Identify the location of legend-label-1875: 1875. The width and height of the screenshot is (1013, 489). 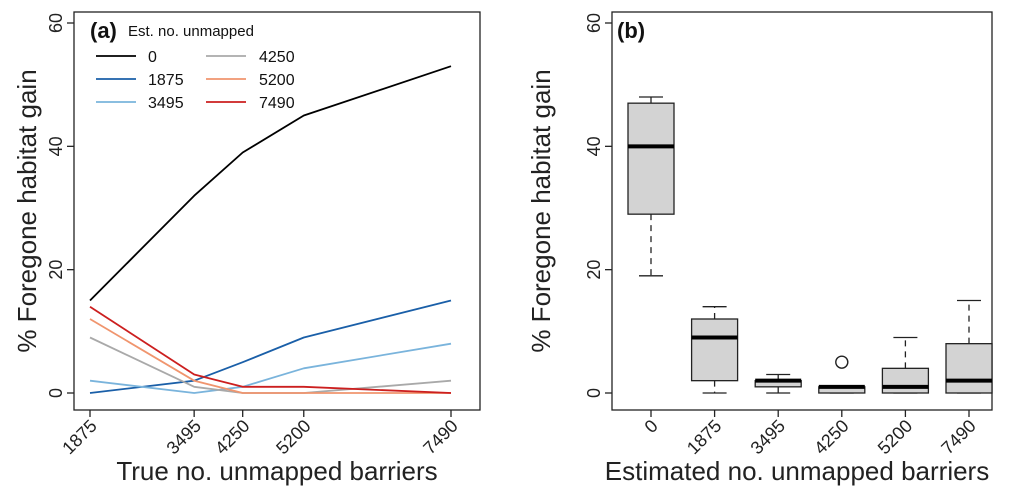
(166, 80).